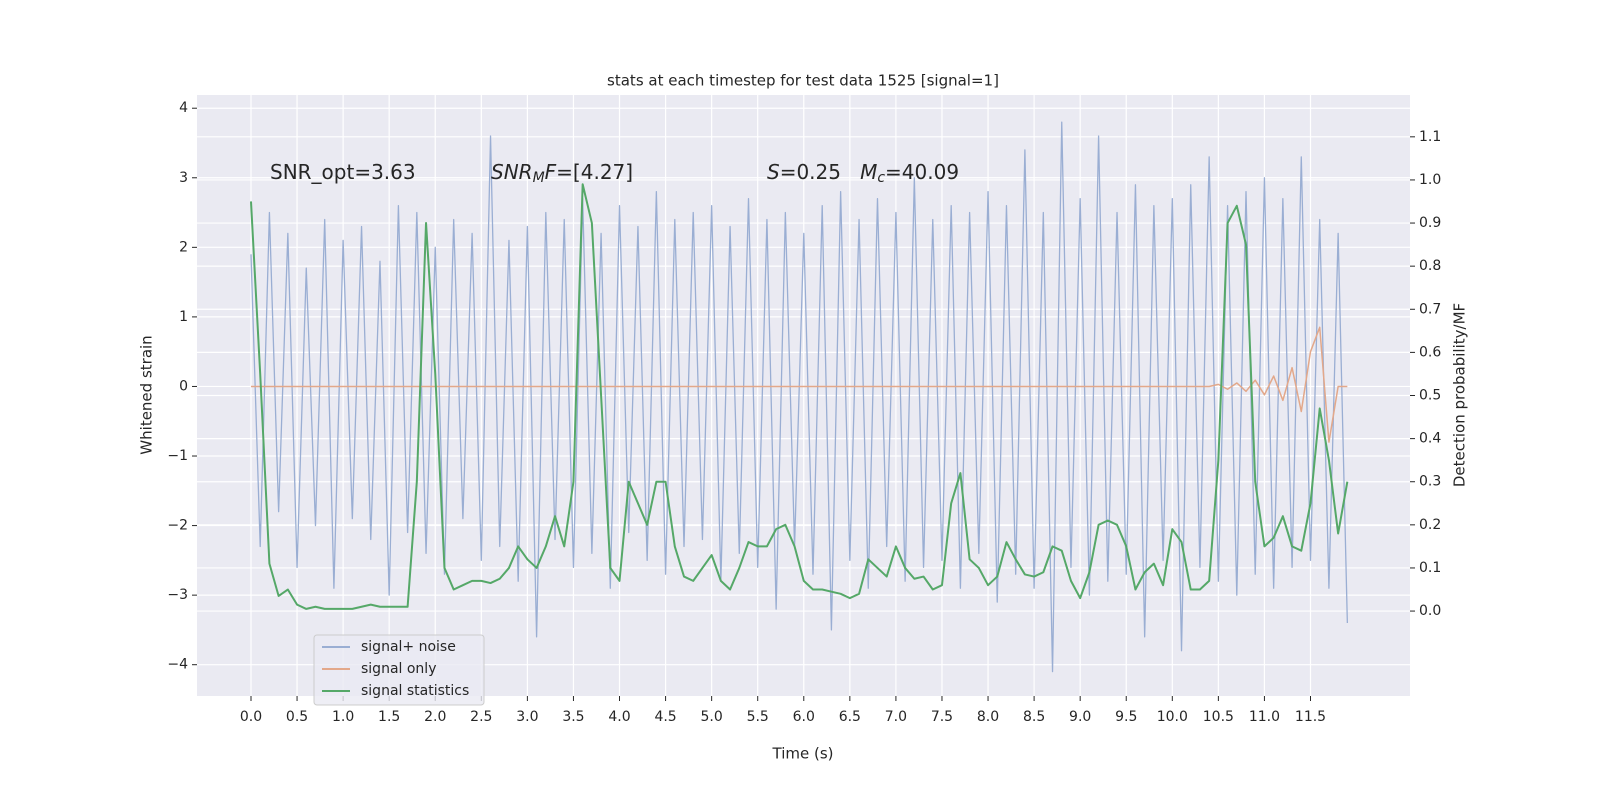  I want to click on y-tick-label: −4, so click(177, 665).